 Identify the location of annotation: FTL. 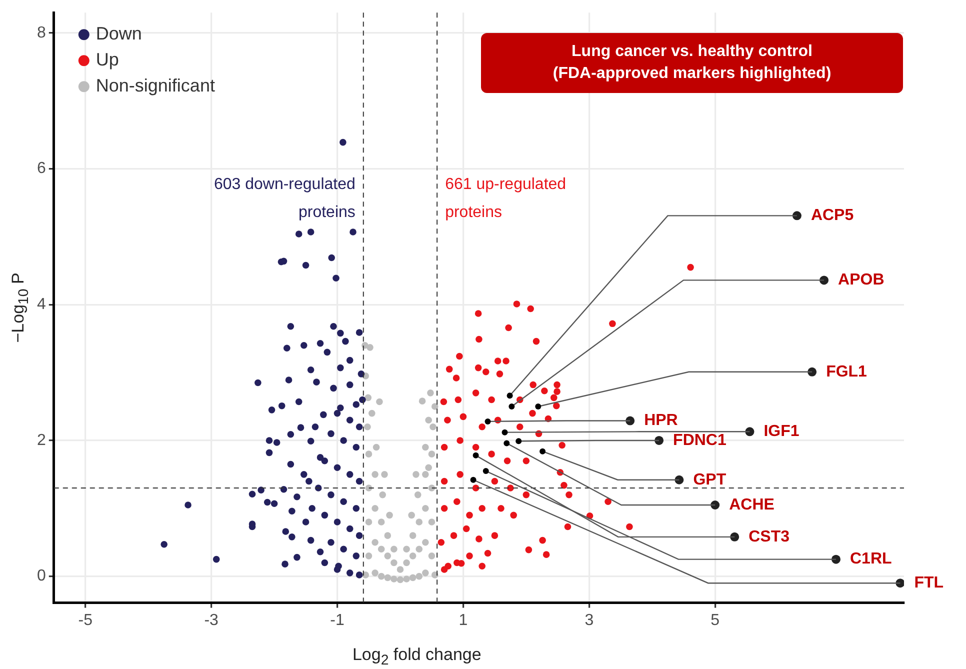
(929, 583).